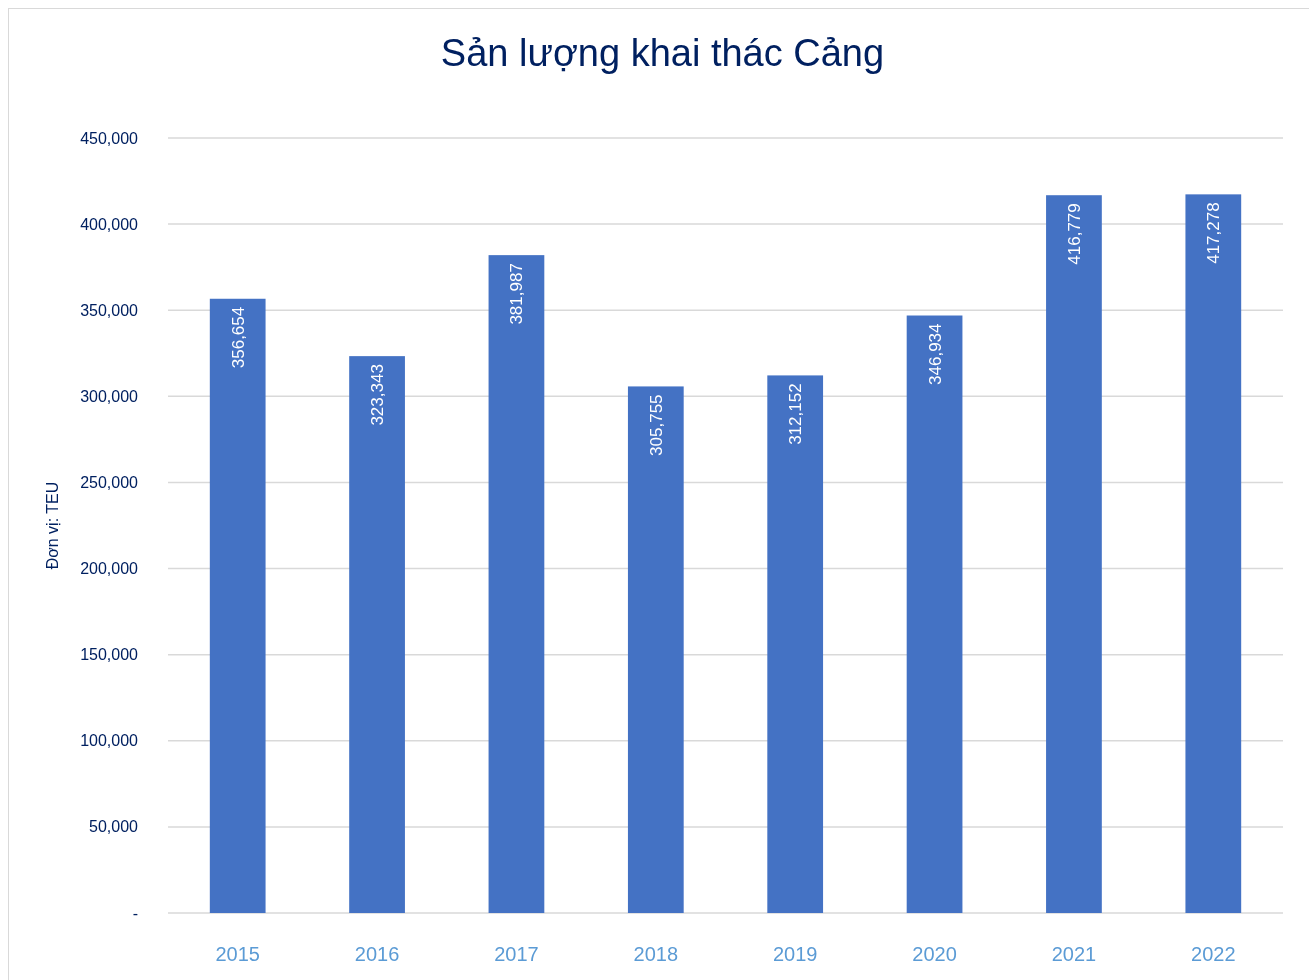  What do you see at coordinates (135, 913) in the screenshot?
I see `y-tick-label: -` at bounding box center [135, 913].